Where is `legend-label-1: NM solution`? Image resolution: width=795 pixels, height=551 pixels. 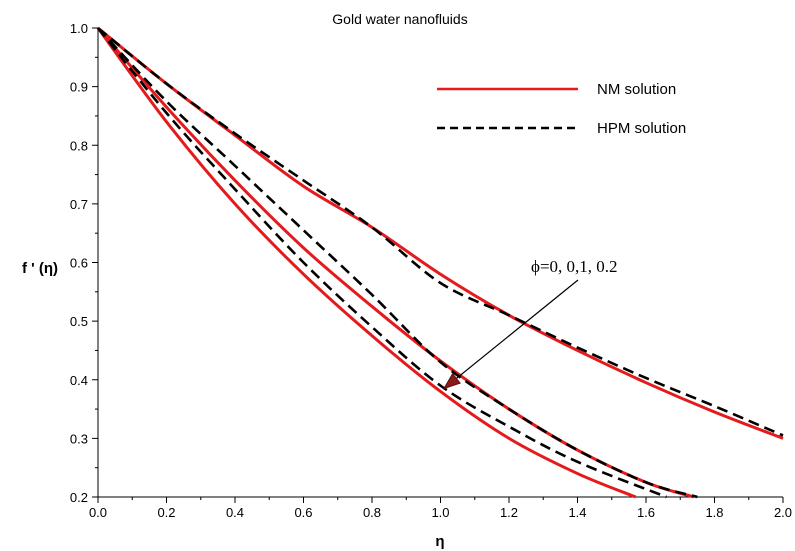
legend-label-1: NM solution is located at coordinates (636, 89).